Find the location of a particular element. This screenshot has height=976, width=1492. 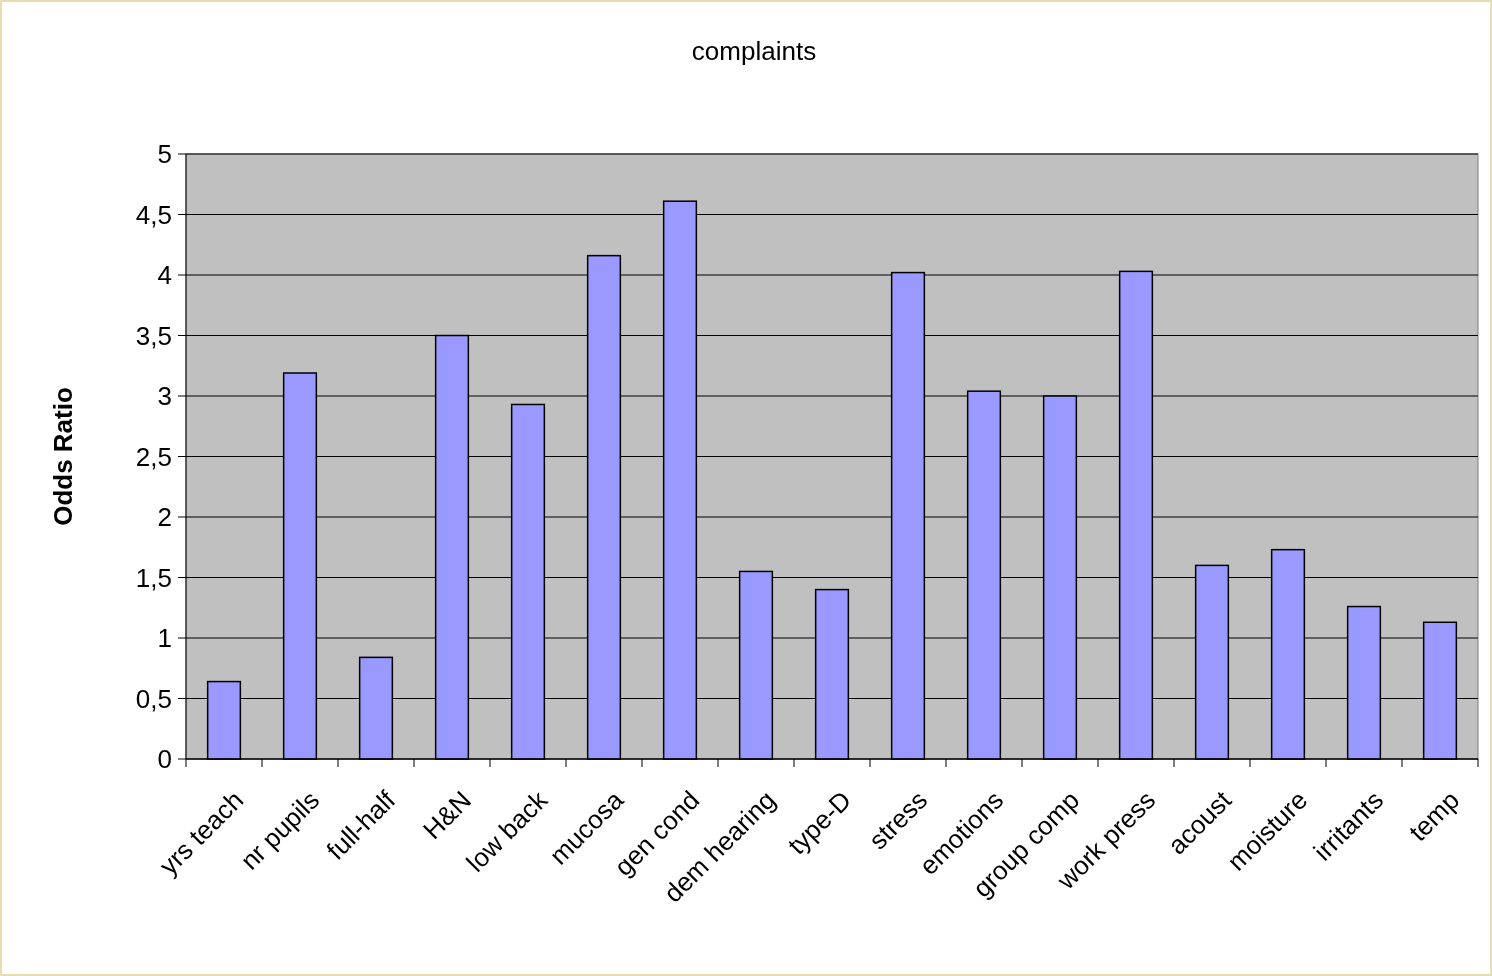

y-tick-label: 5 is located at coordinates (164, 154).